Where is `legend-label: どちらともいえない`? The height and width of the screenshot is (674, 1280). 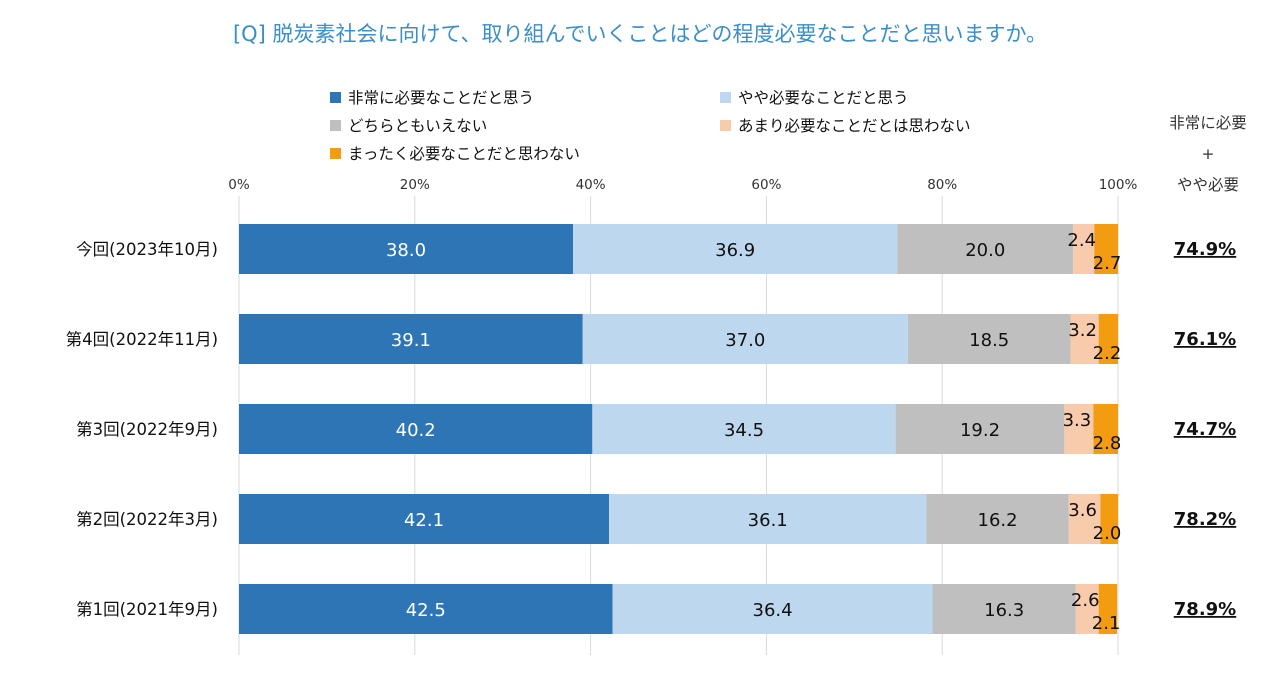 legend-label: どちらともいえない is located at coordinates (418, 126).